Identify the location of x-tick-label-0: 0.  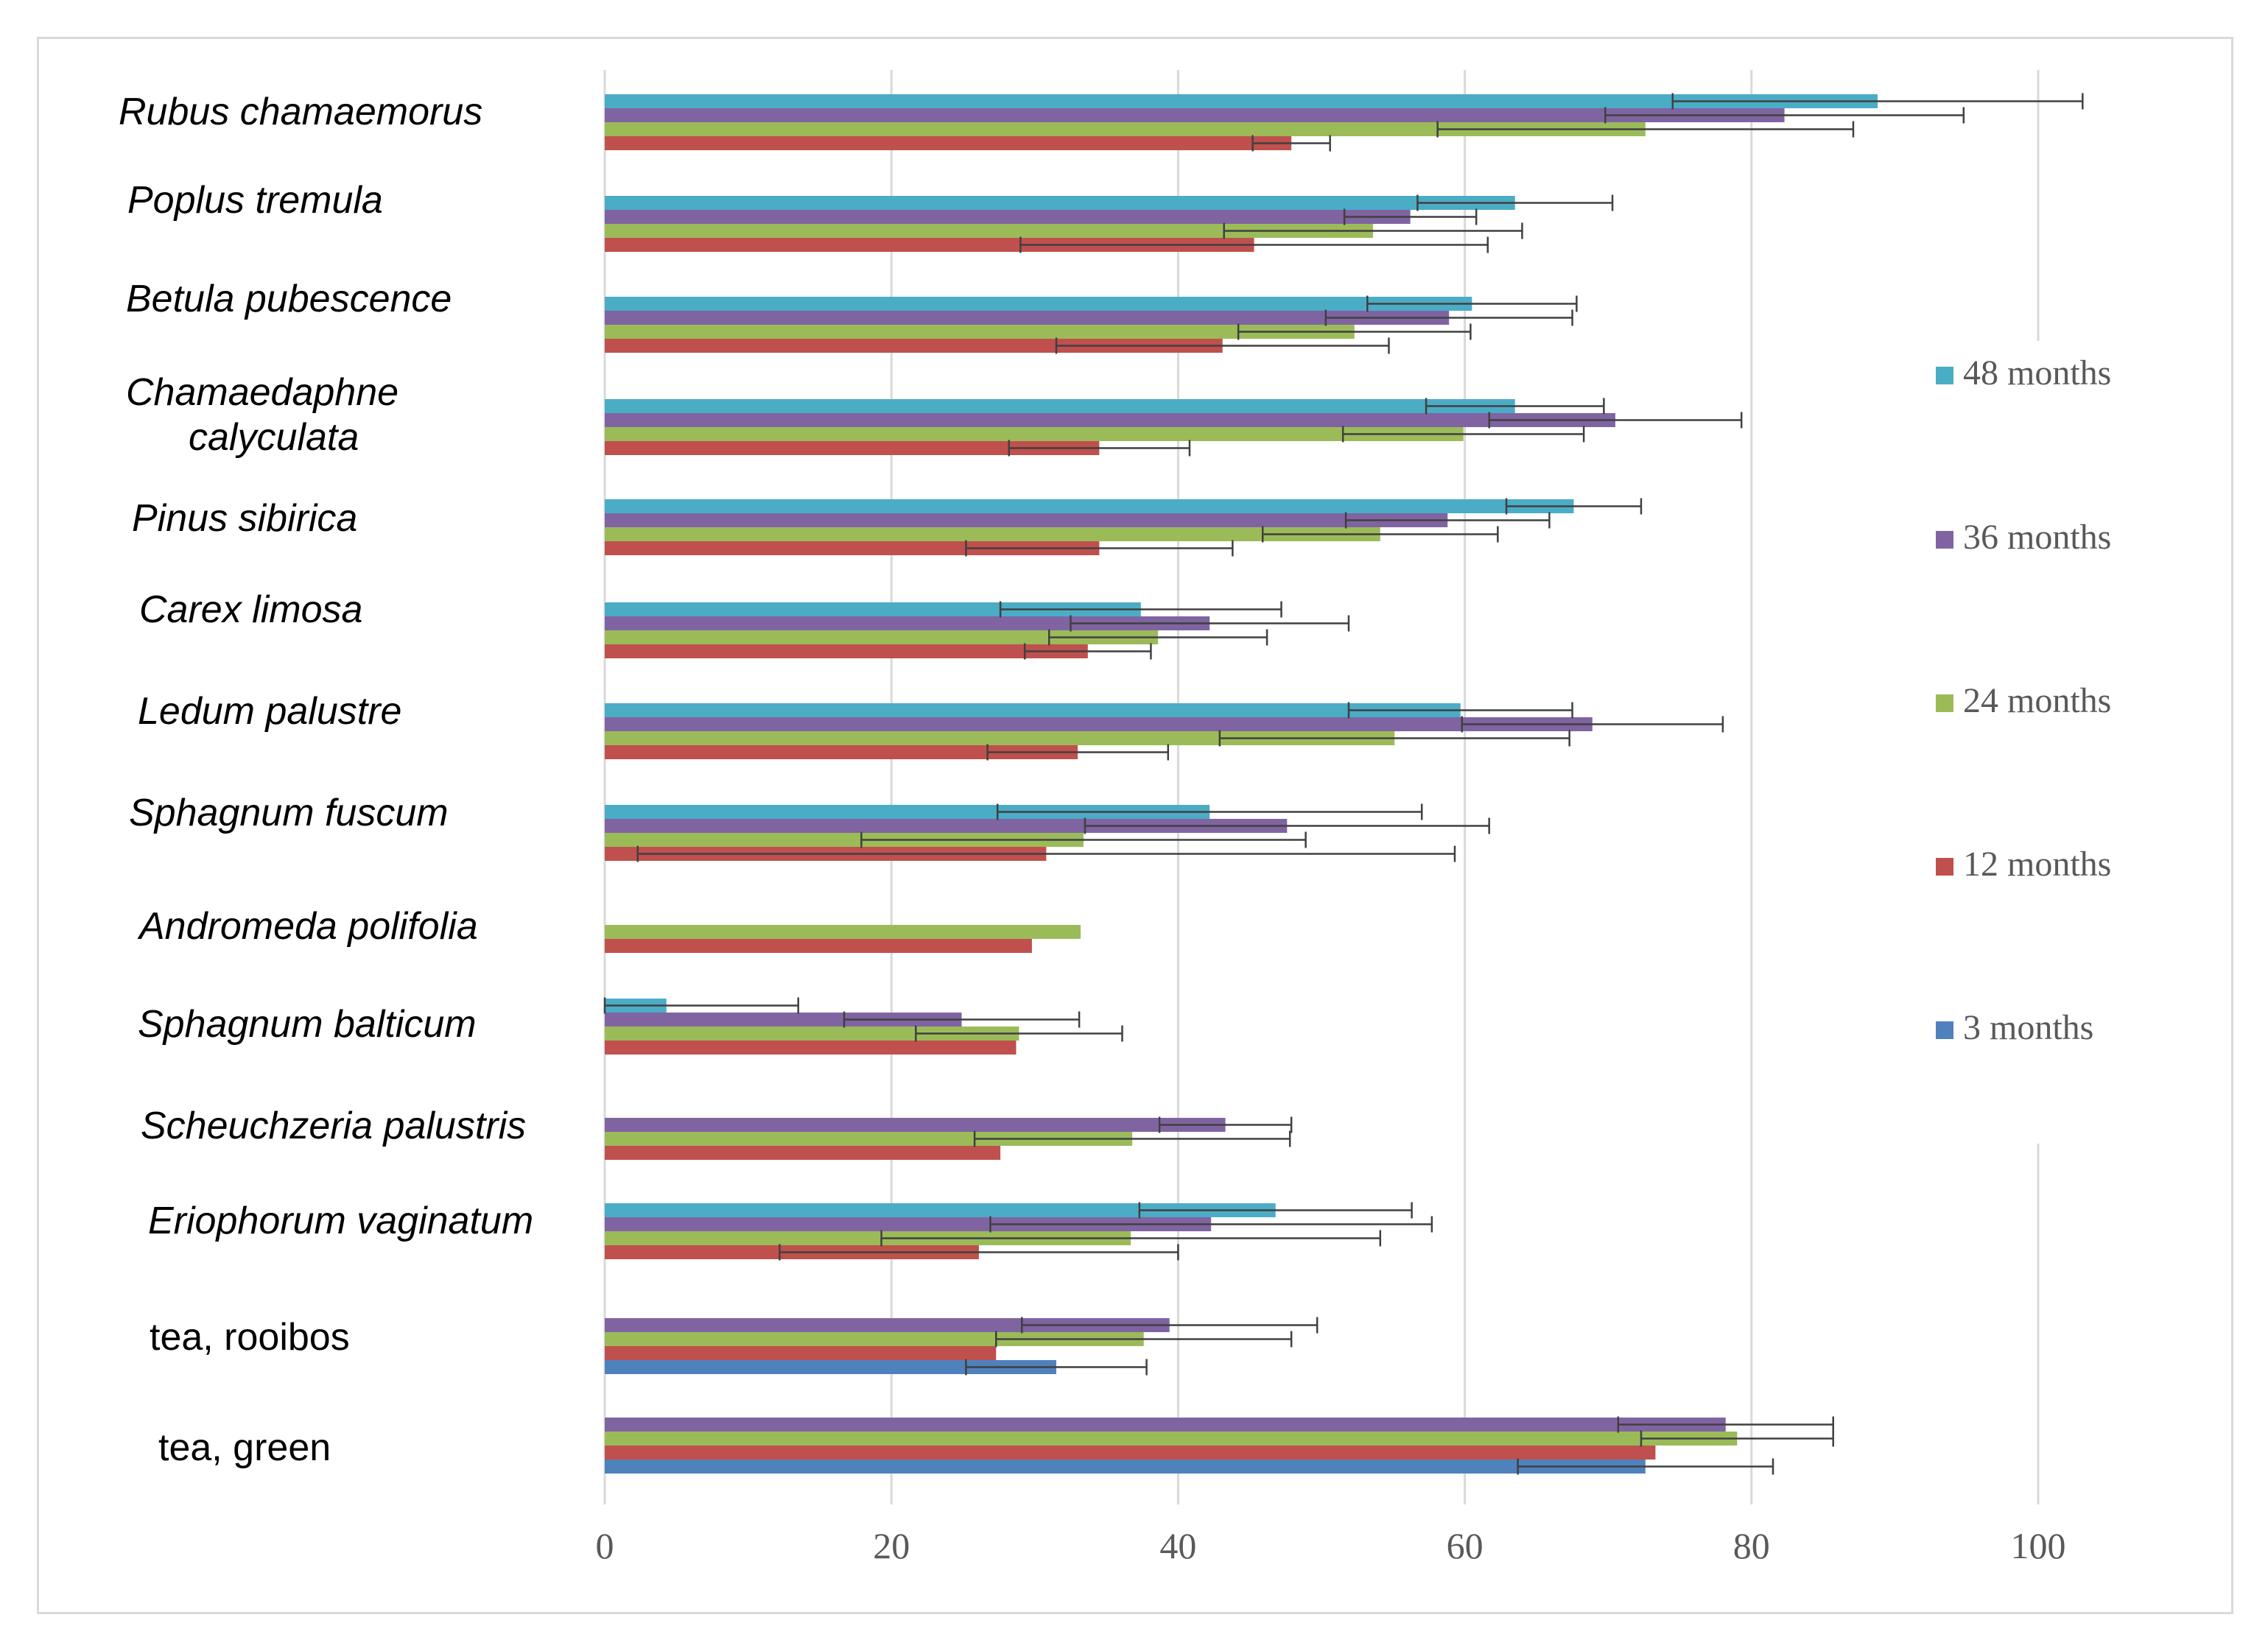
(605, 1545).